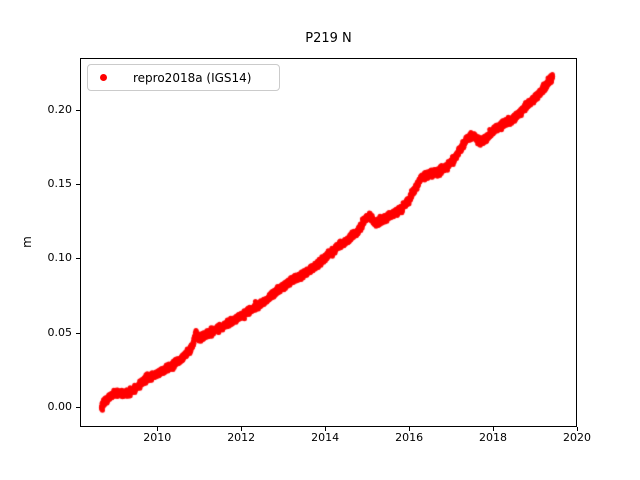  What do you see at coordinates (493, 437) in the screenshot?
I see `x-tick-label: 2018` at bounding box center [493, 437].